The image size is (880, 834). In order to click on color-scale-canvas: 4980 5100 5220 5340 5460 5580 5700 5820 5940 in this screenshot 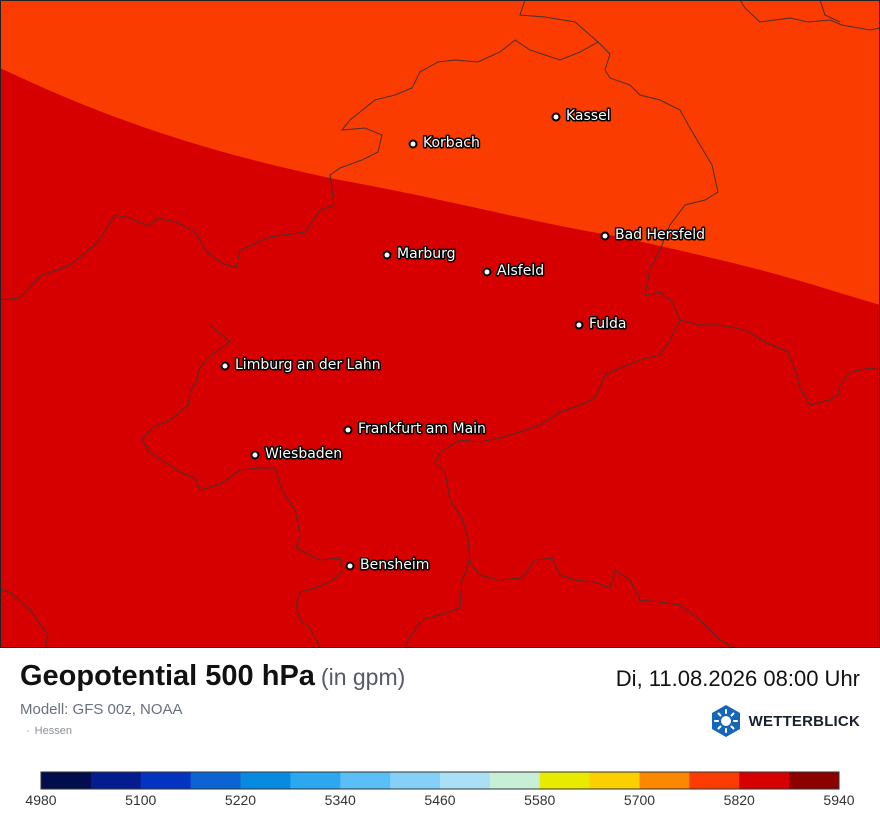, I will do `click(440, 789)`.